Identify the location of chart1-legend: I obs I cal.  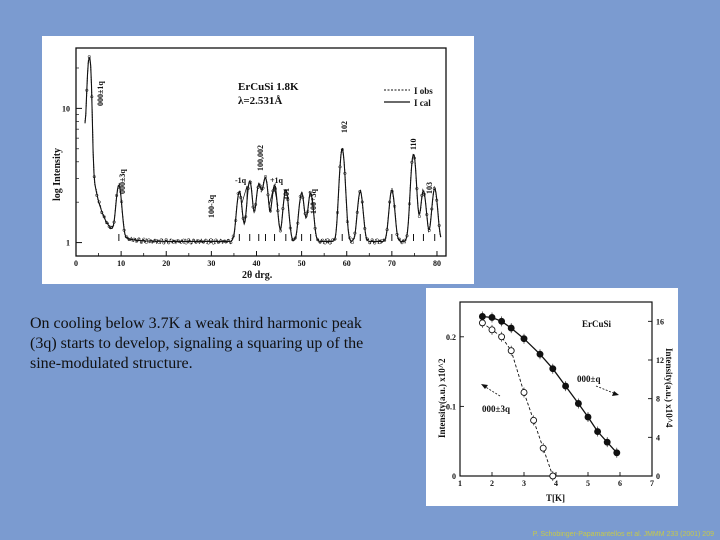
(408, 97).